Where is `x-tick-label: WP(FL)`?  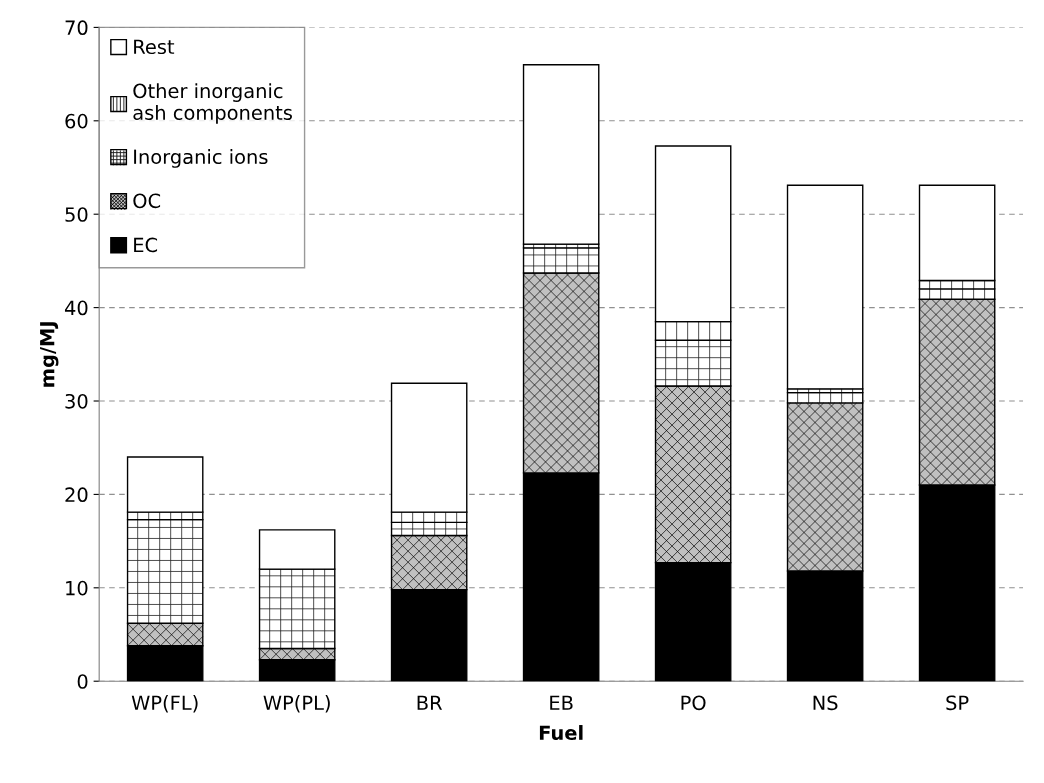
x-tick-label: WP(FL) is located at coordinates (164, 704).